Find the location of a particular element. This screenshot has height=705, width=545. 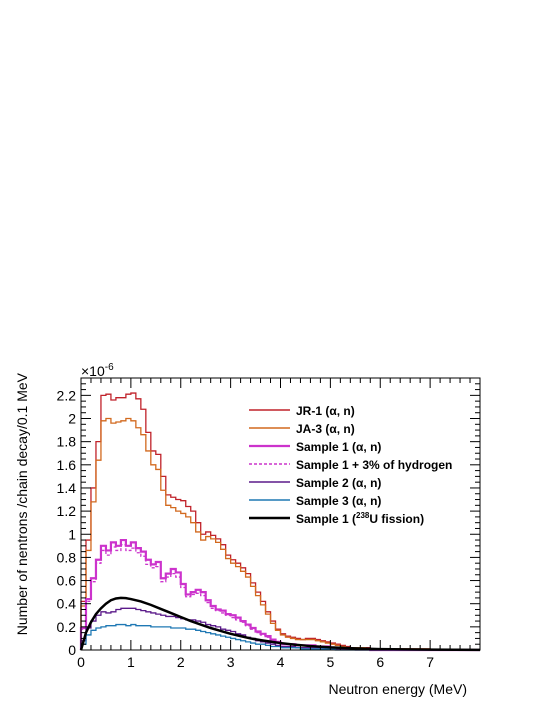

legend-entry: Sample 2 (α, n) is located at coordinates (338, 483).